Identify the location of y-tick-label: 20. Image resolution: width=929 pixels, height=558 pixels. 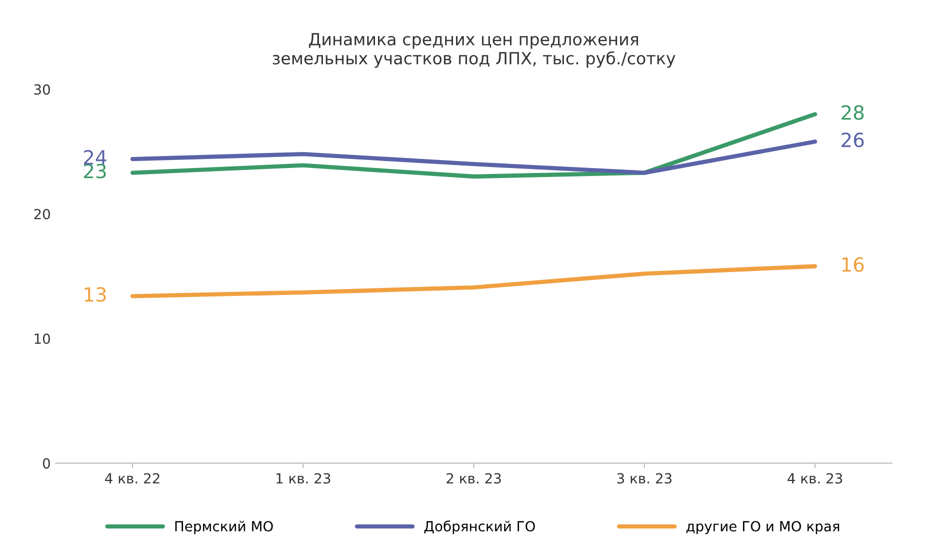
(42, 214).